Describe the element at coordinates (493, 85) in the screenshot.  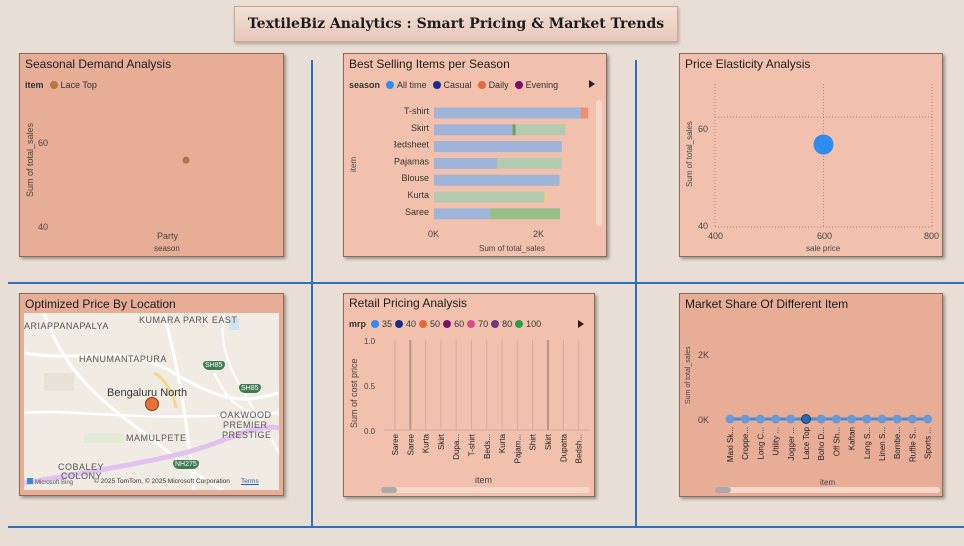
I see `legend-item: Daily` at that location.